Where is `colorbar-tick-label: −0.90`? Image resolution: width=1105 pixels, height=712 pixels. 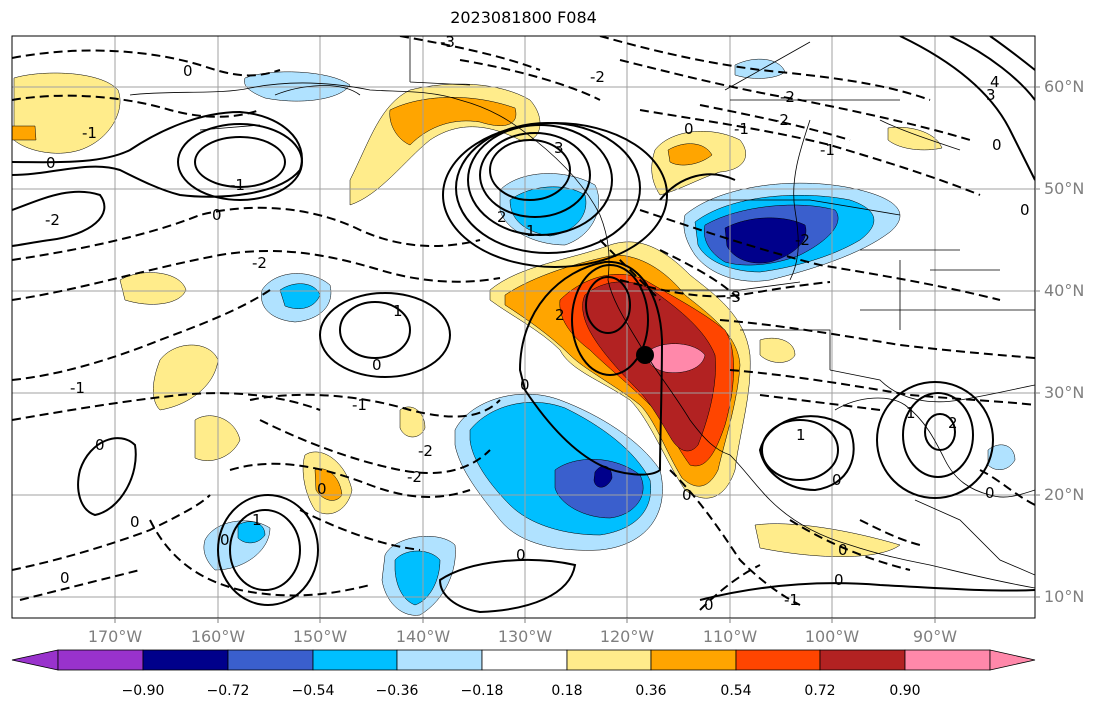 colorbar-tick-label: −0.90 is located at coordinates (143, 691).